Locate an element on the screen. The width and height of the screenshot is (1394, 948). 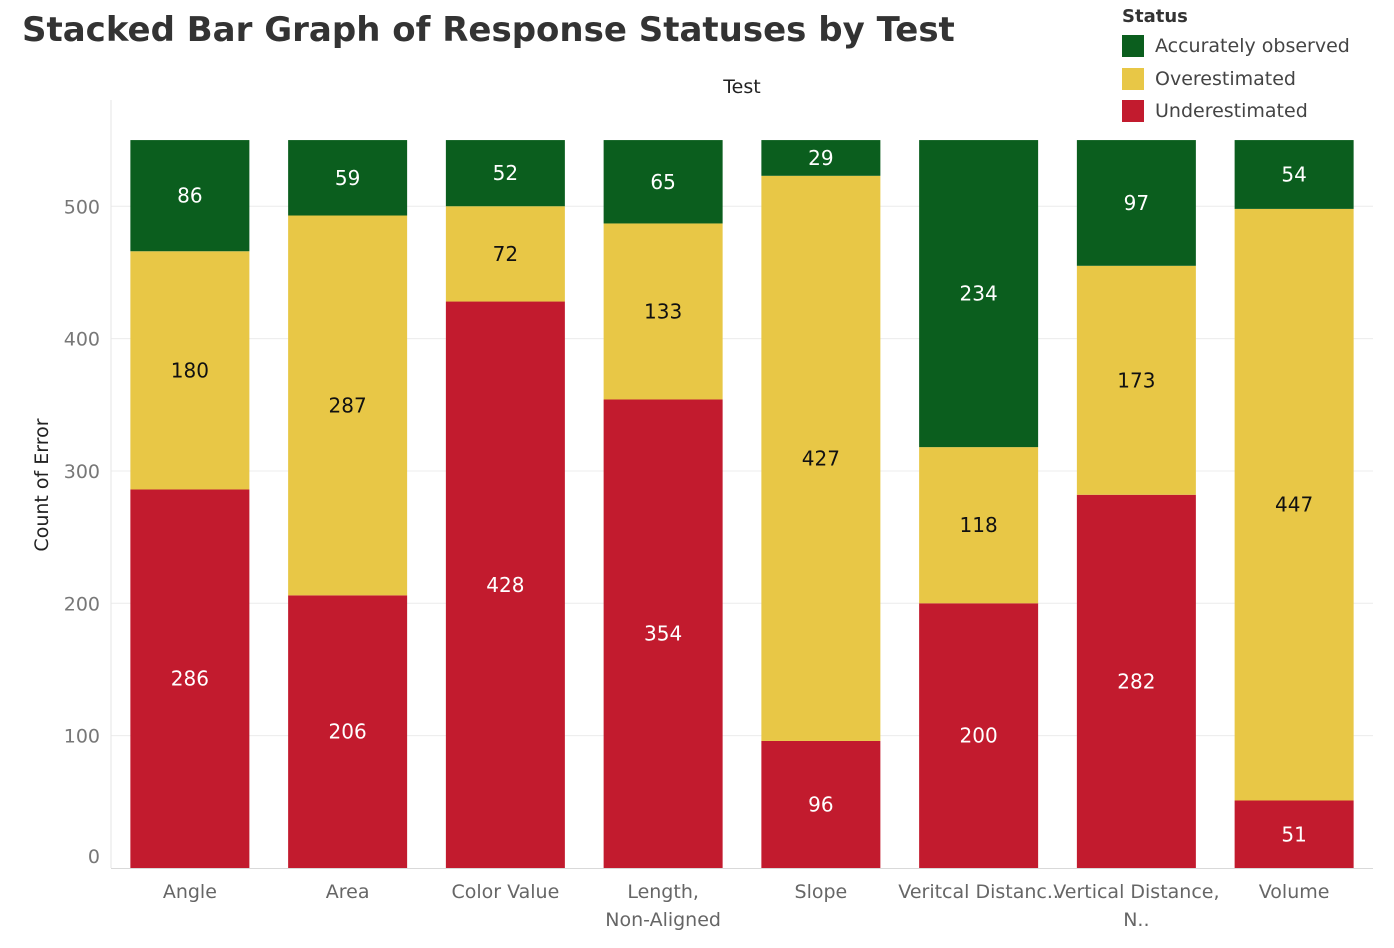
x-tick-label: Angle is located at coordinates (190, 892).